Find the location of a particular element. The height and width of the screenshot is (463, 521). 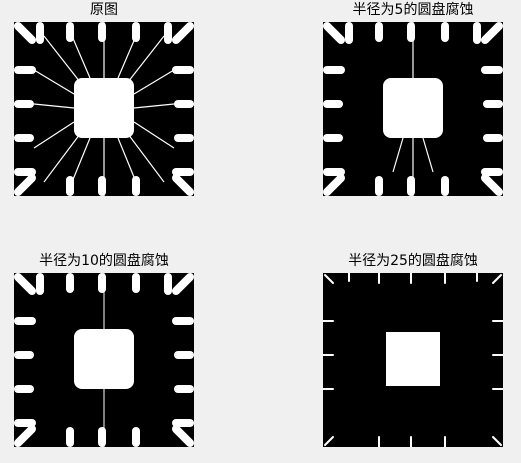

erode-r25-image is located at coordinates (413, 360).